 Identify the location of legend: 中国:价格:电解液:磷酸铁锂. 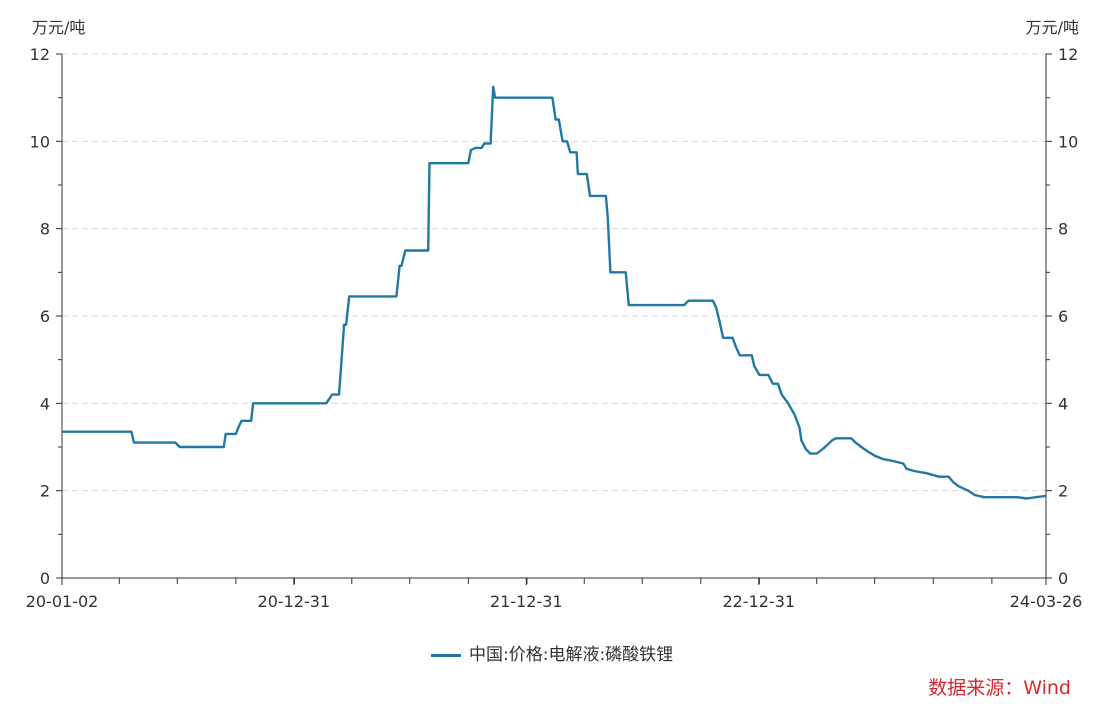
(552, 652).